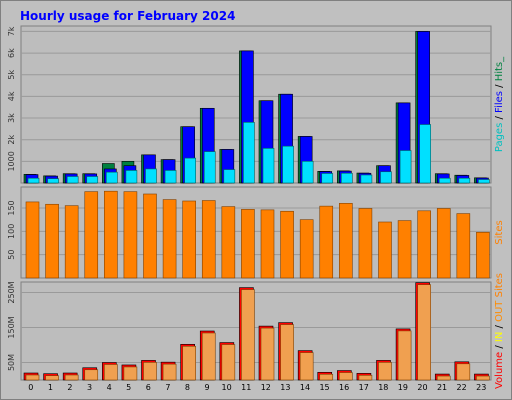  Describe the element at coordinates (11, 75) in the screenshot. I see `y-tick-label: 5k` at that location.